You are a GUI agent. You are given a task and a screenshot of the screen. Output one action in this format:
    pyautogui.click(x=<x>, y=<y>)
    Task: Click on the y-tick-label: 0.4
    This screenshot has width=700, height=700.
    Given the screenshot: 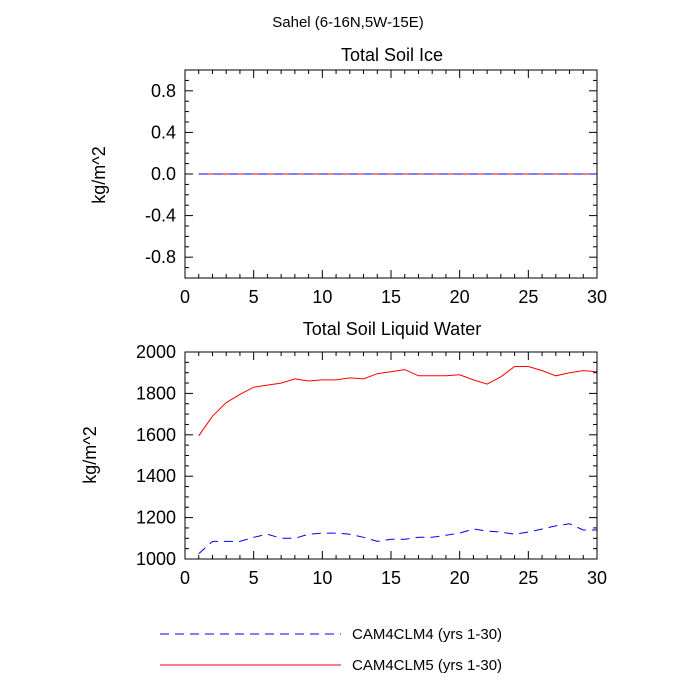 What is the action you would take?
    pyautogui.click(x=163, y=132)
    